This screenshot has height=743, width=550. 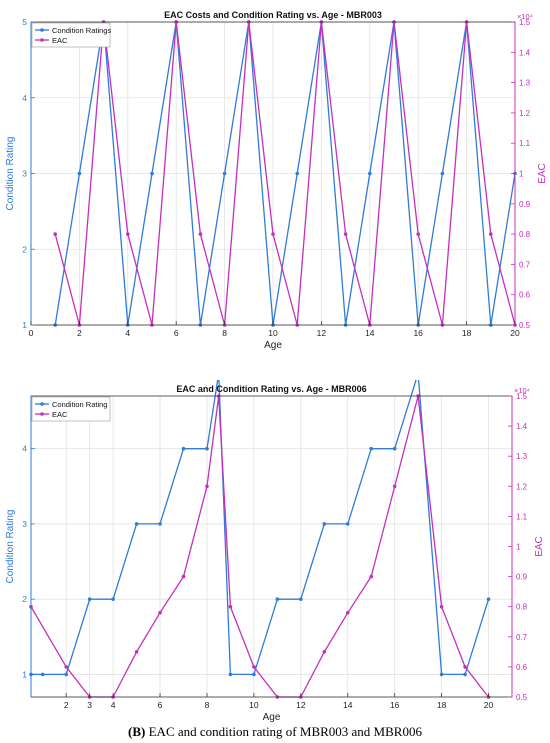 I want to click on y-left-axis-label: Condition Rating, so click(x=10, y=547).